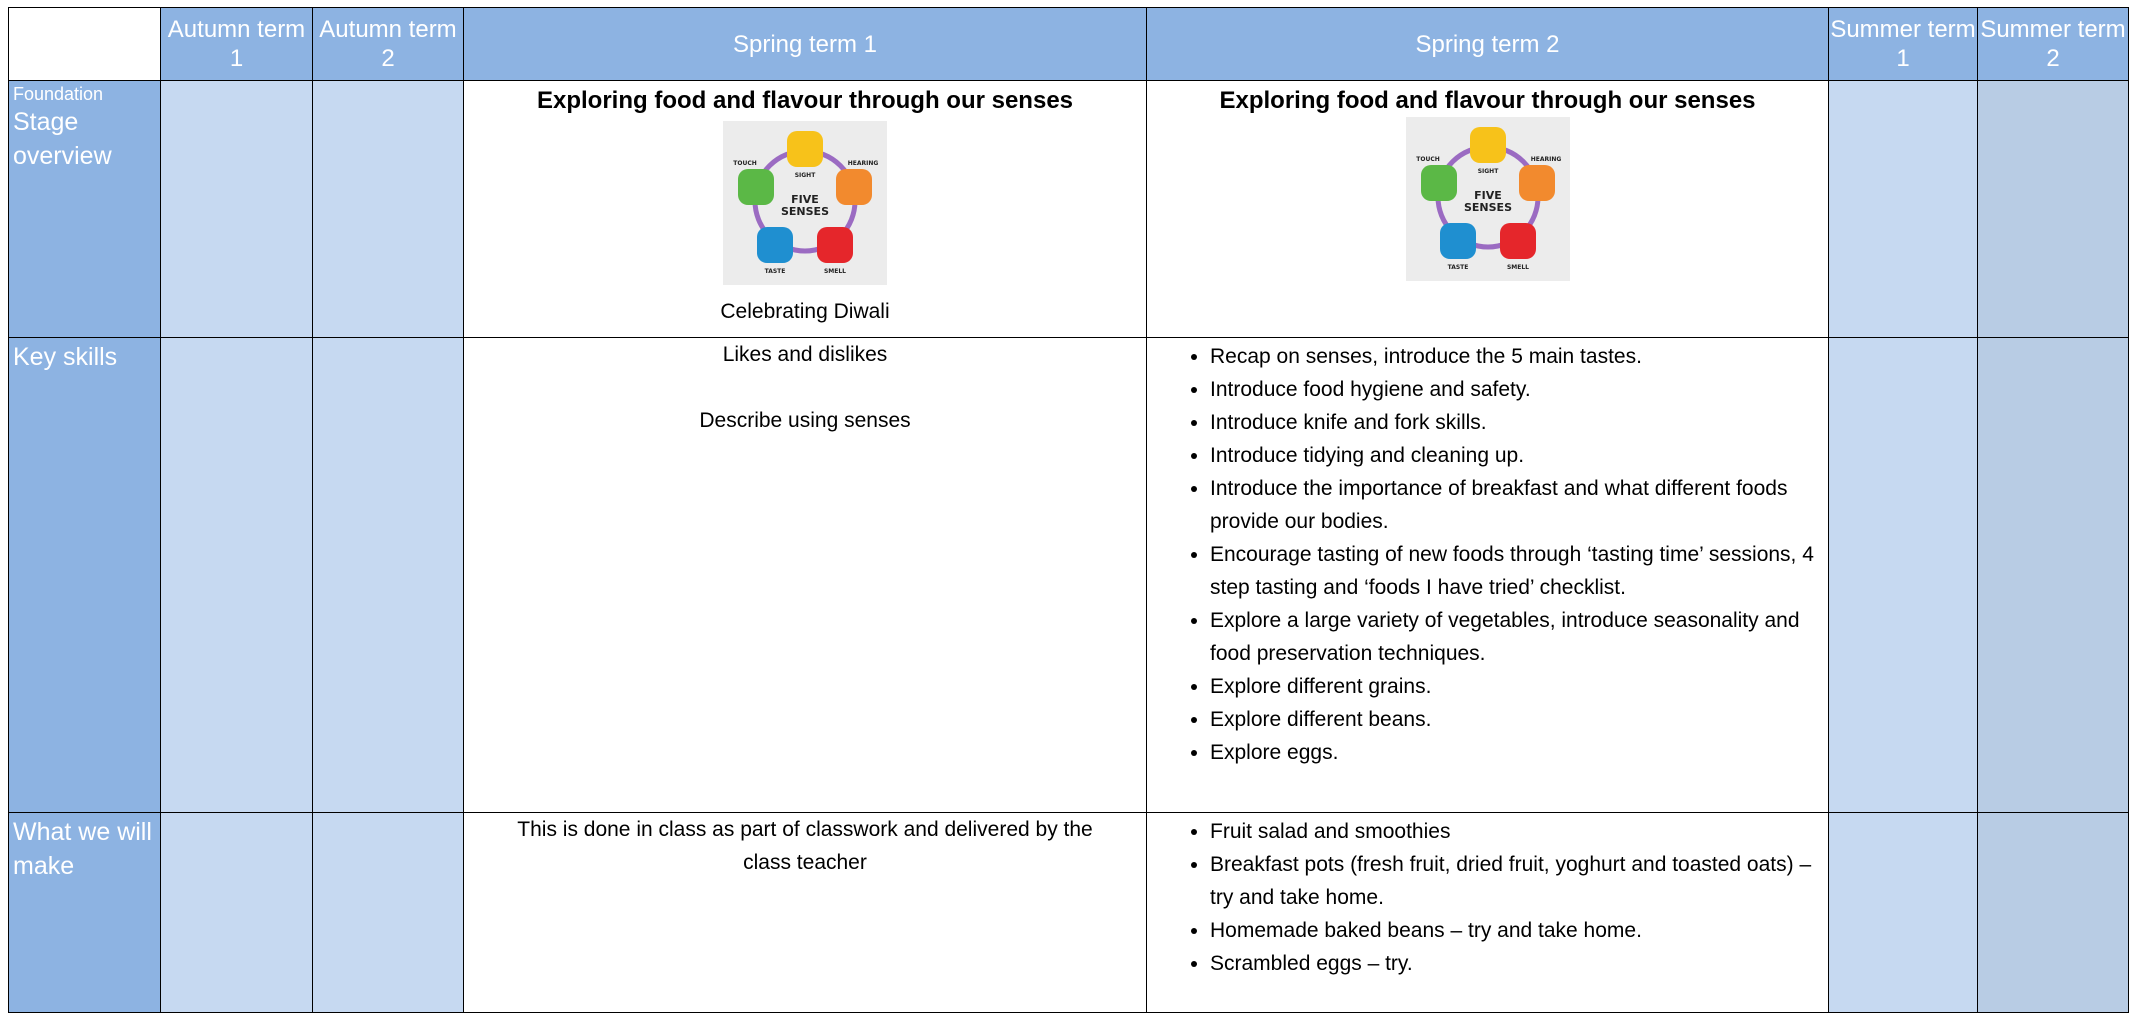  I want to click on bullet-item: Explore different beans., so click(1519, 719).